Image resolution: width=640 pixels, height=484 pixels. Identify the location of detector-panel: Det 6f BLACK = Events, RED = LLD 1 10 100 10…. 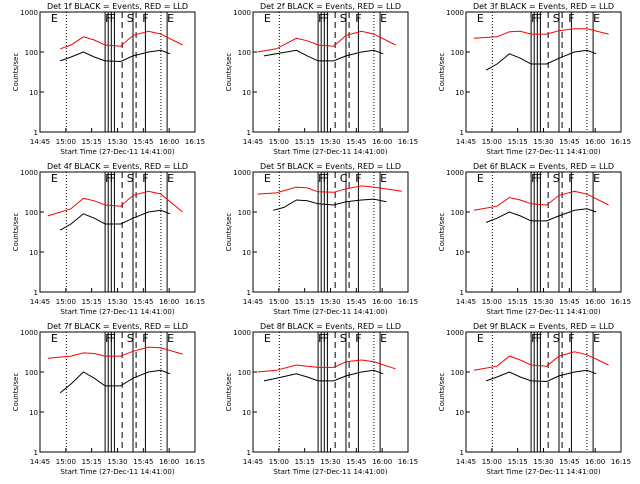
(534, 239).